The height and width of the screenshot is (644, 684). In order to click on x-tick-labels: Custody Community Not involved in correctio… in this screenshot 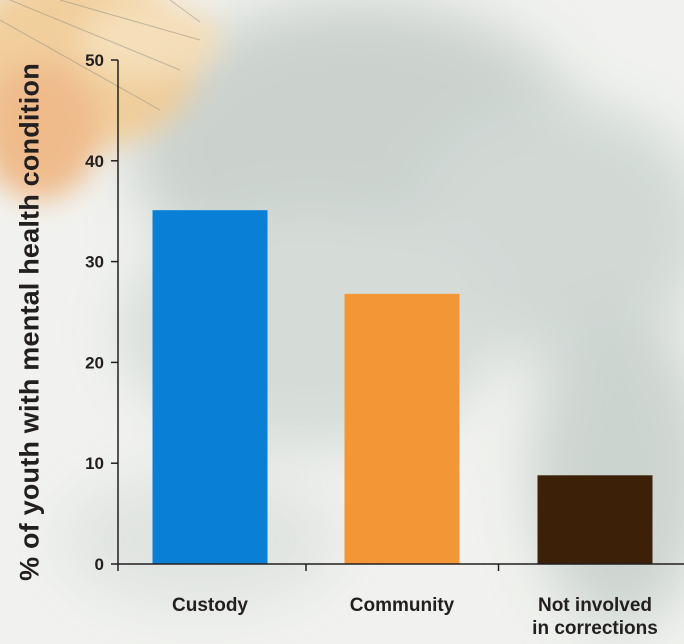, I will do `click(415, 617)`.